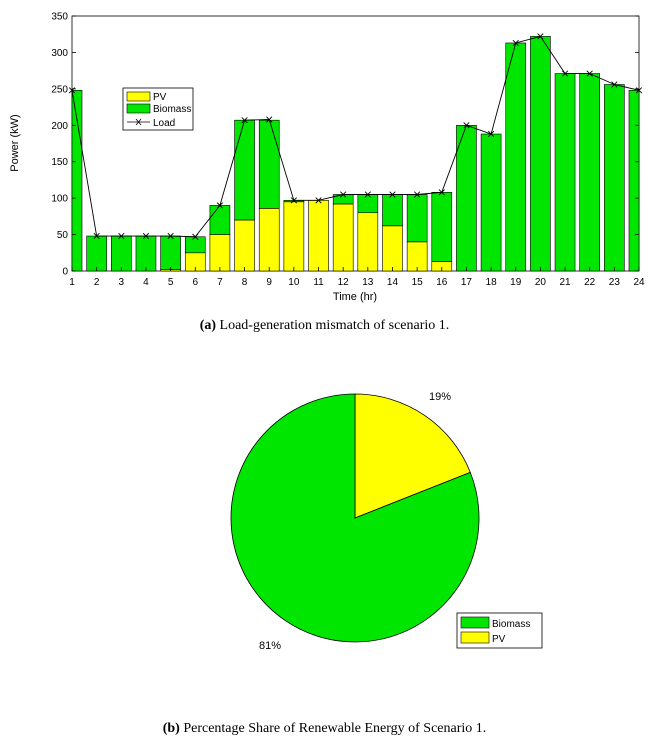 The image size is (649, 743). What do you see at coordinates (171, 282) in the screenshot?
I see `x-tick-label-5: 5` at bounding box center [171, 282].